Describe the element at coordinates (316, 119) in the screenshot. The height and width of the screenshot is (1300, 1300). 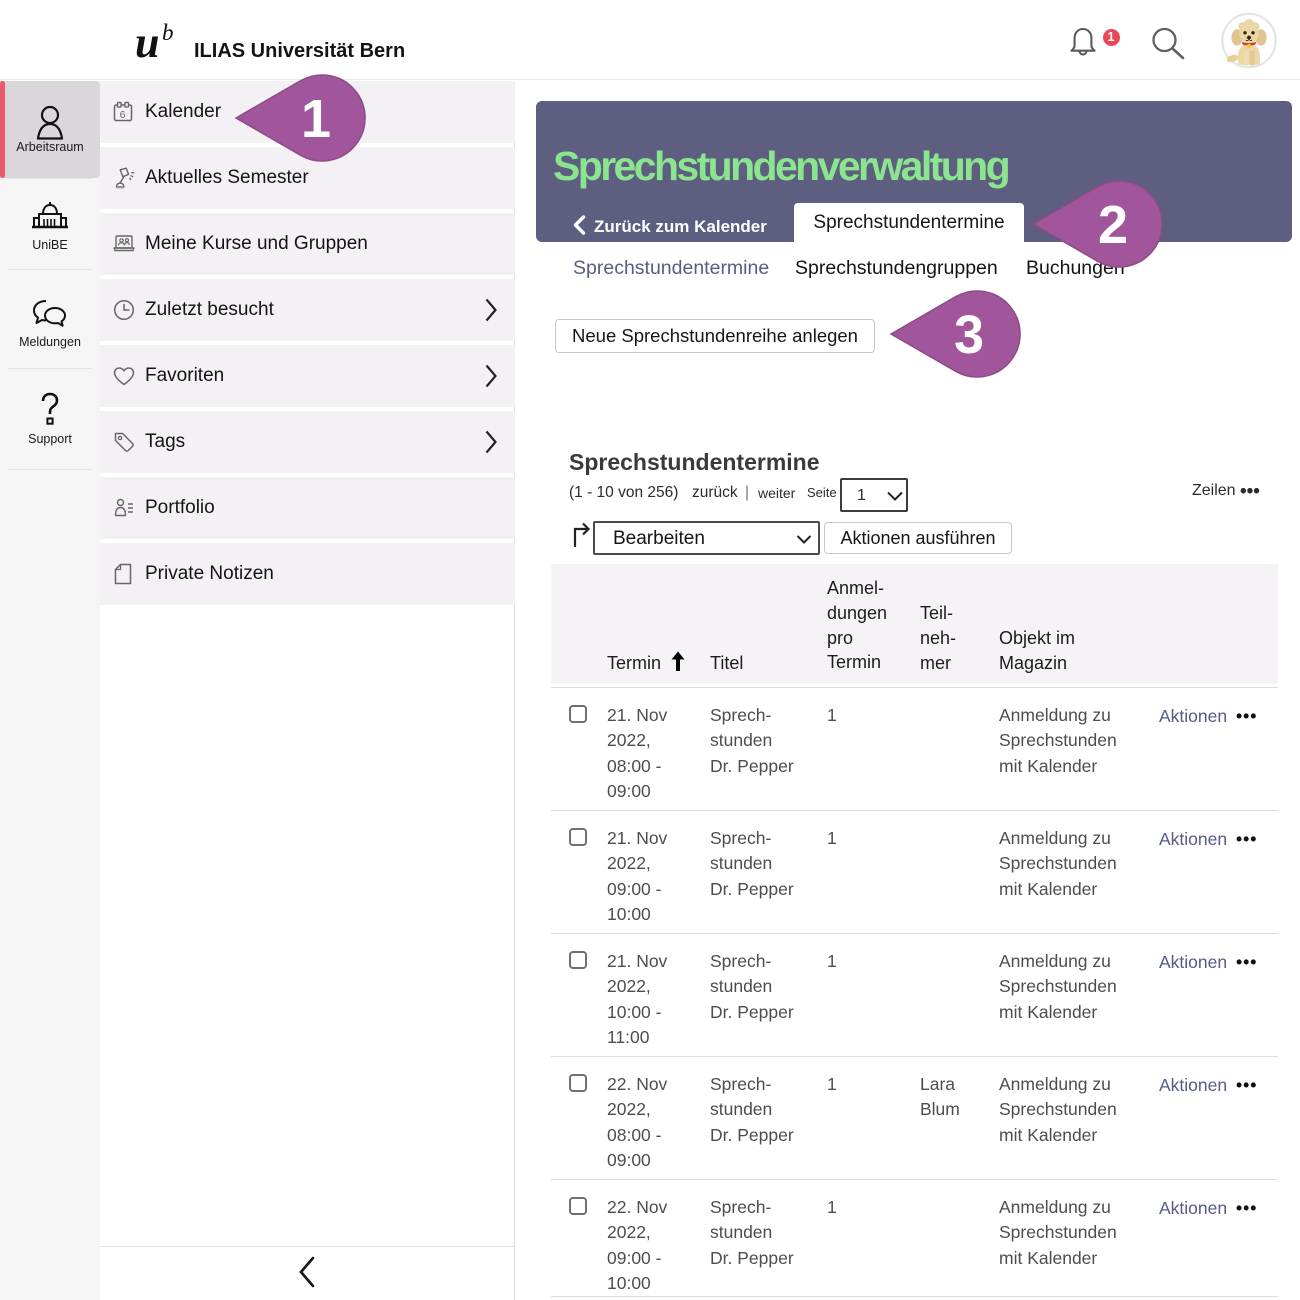
I see `svg-text: 1` at that location.